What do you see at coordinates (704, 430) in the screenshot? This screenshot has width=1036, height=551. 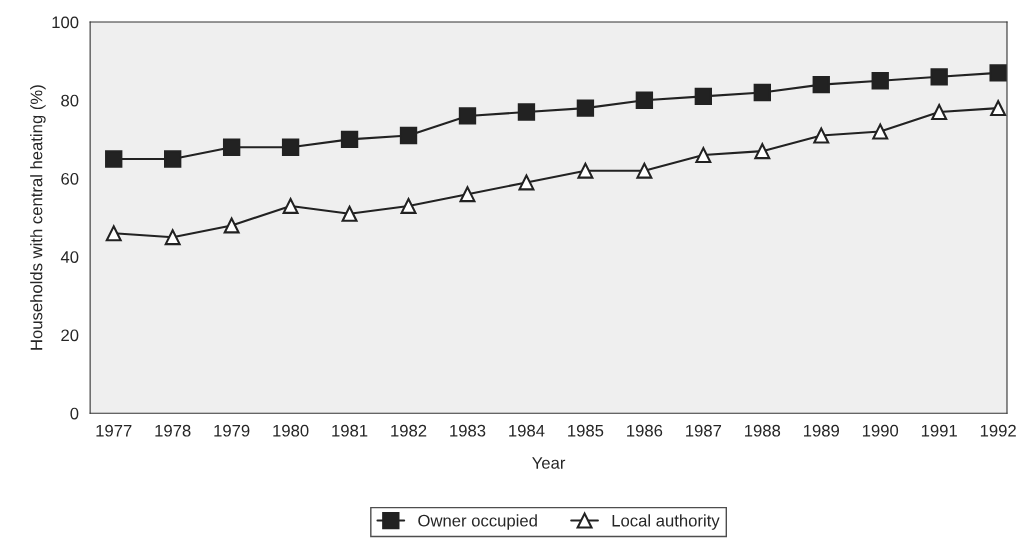 I see `x-tick-label: 1987` at bounding box center [704, 430].